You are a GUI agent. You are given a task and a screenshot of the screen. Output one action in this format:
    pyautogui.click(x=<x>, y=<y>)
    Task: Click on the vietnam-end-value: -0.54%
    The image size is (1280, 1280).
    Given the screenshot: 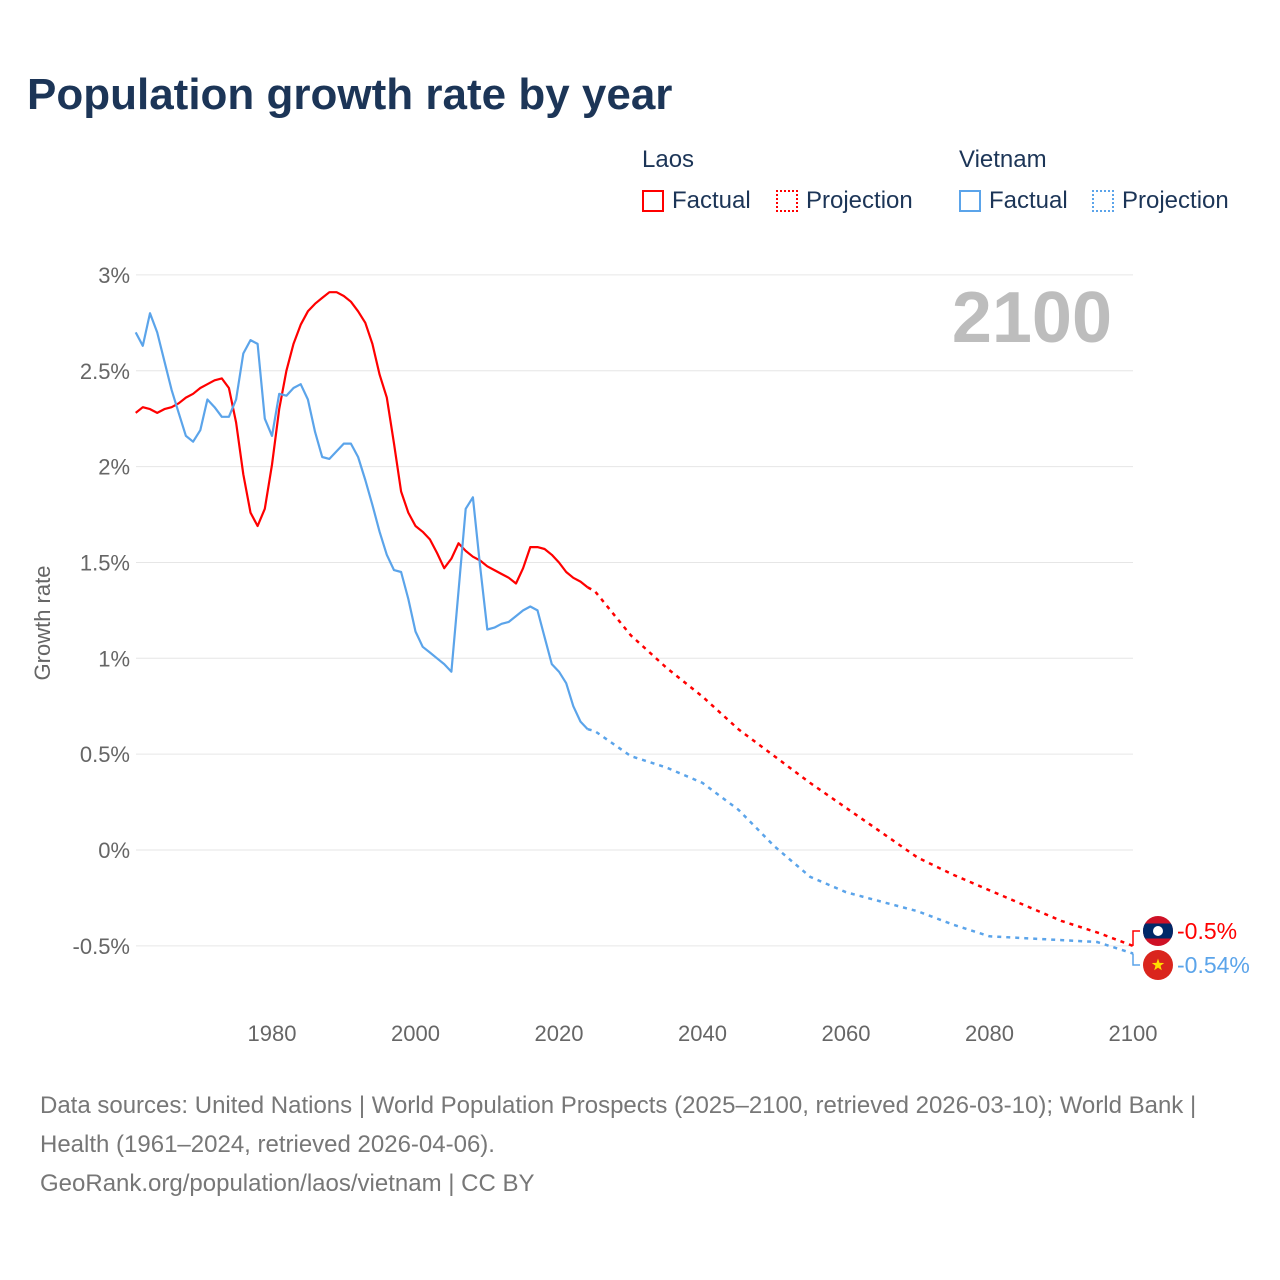 What is the action you would take?
    pyautogui.click(x=1213, y=965)
    